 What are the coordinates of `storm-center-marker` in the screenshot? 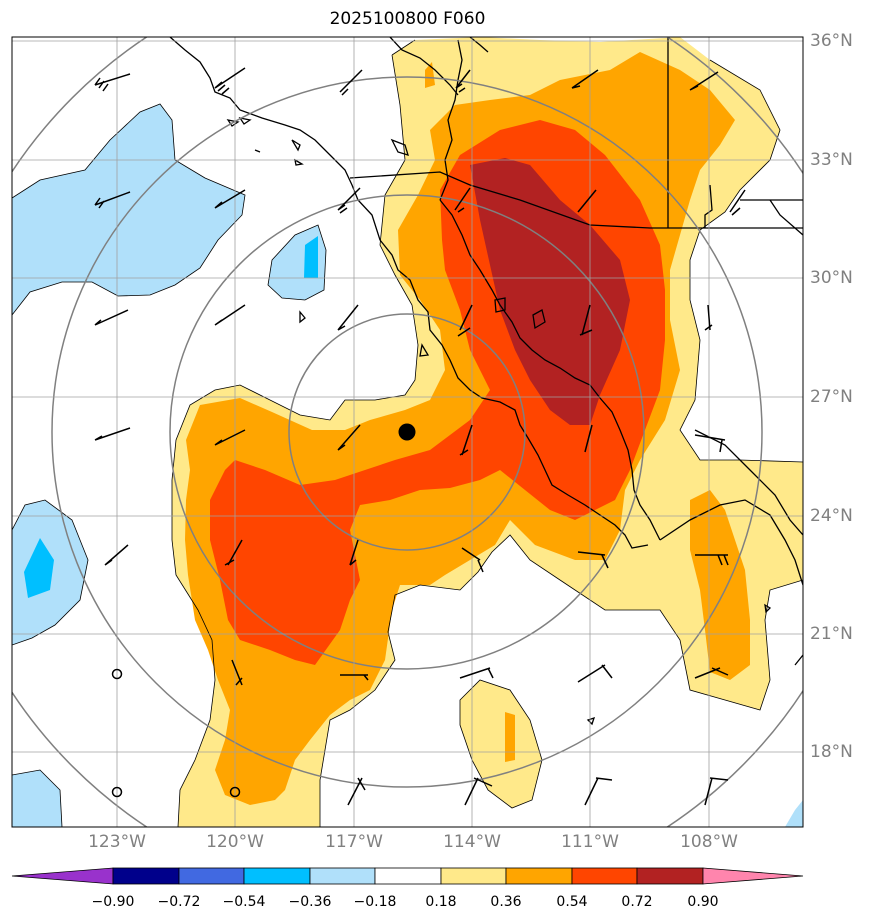 It's located at (407, 432).